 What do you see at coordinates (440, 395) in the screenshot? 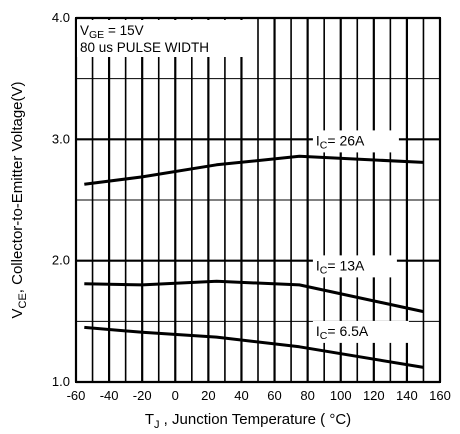
I see `x-tick-label: 160` at bounding box center [440, 395].